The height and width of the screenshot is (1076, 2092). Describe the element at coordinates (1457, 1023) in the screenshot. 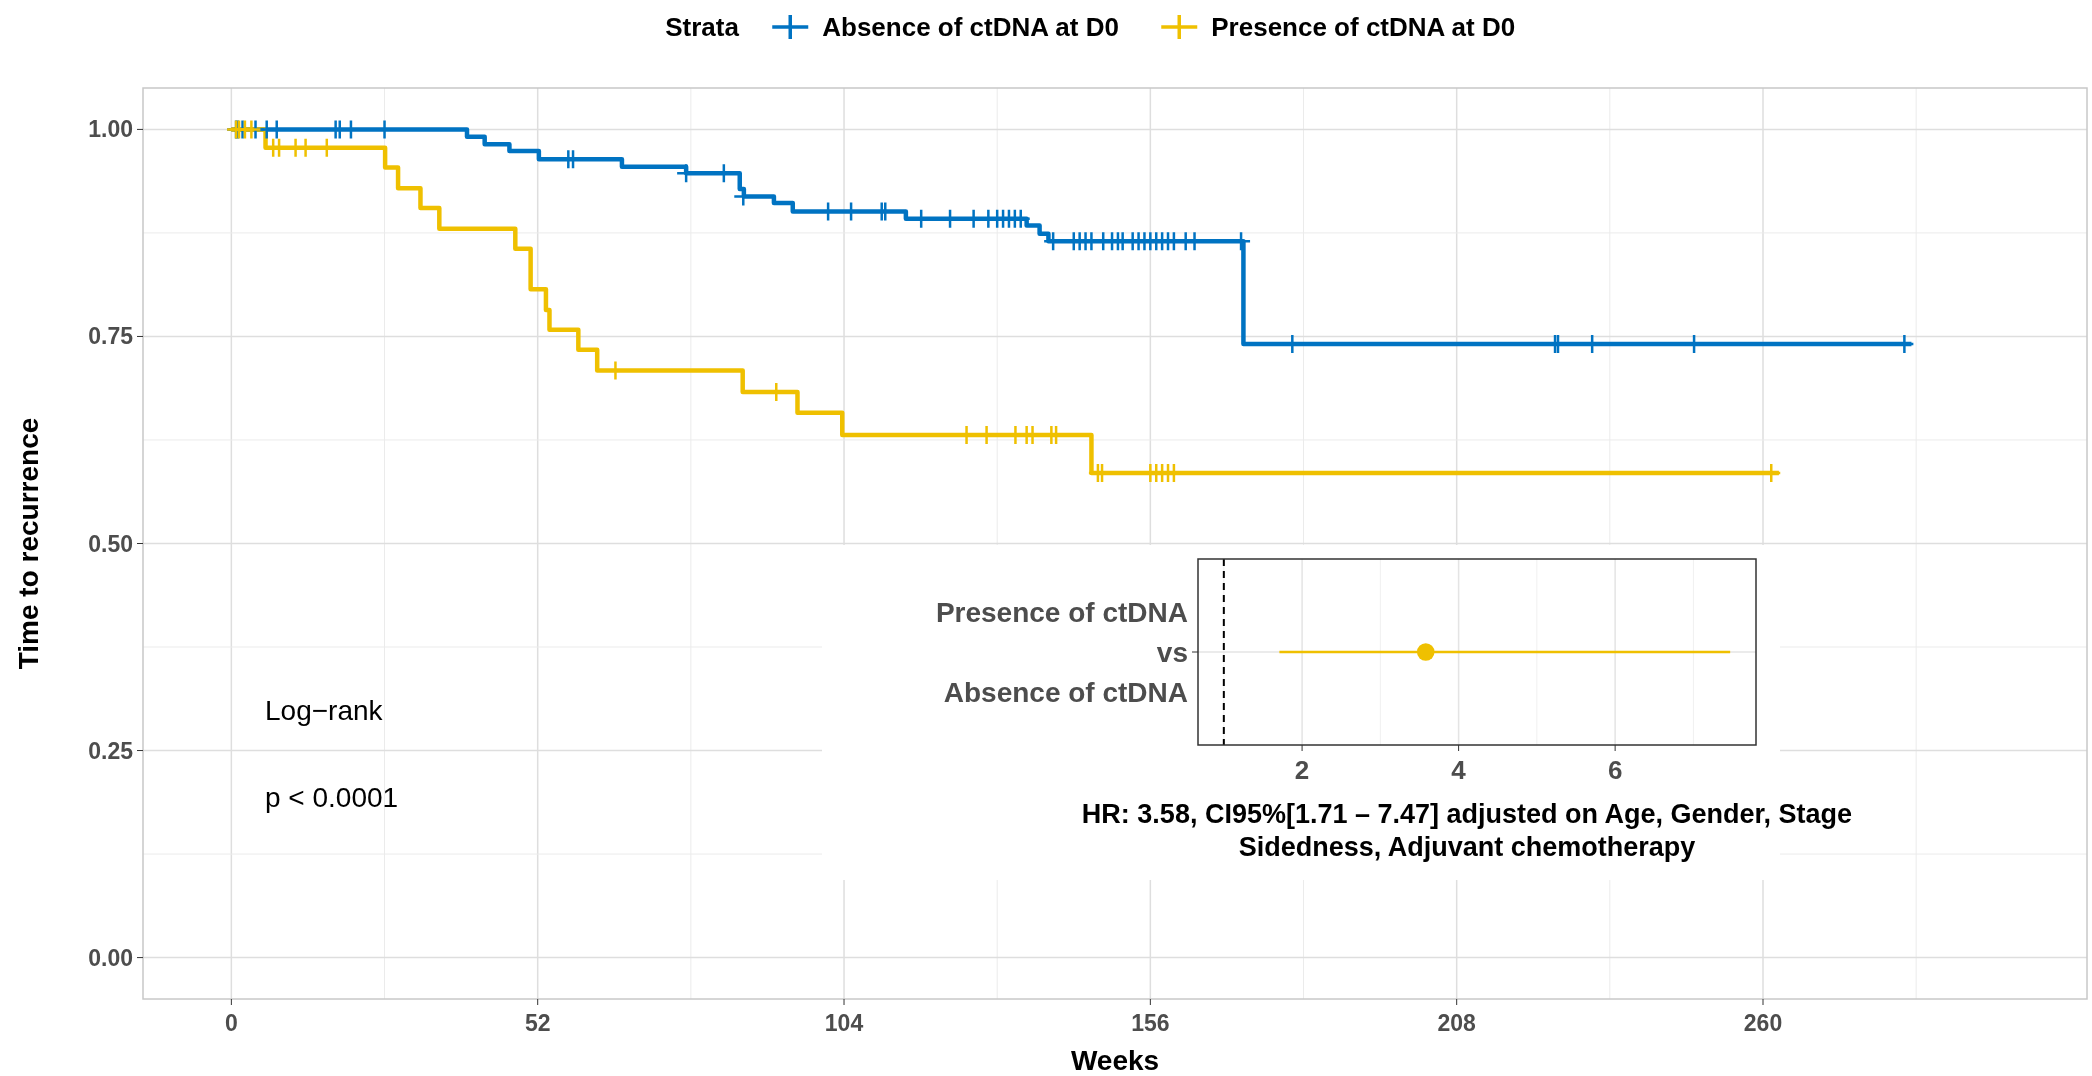

I see `x-tick-label: 208` at that location.